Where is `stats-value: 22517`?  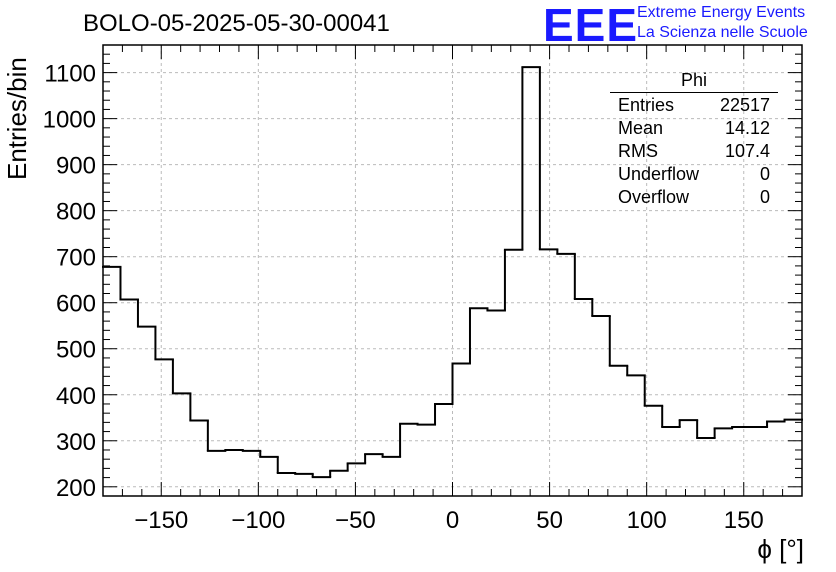
stats-value: 22517 is located at coordinates (744, 105).